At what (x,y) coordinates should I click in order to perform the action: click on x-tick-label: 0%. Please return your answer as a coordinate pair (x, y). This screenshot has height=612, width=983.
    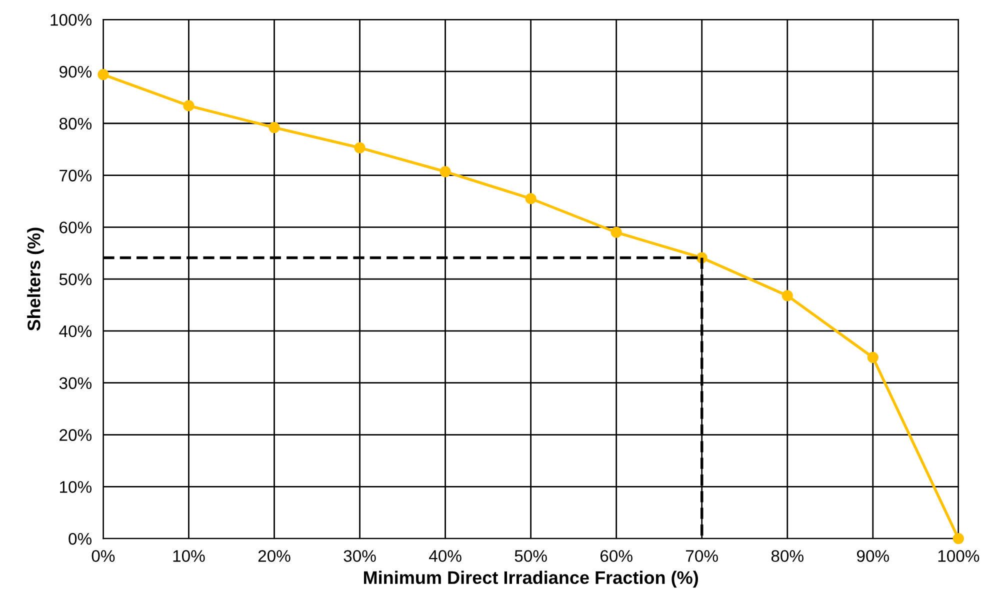
    Looking at the image, I should click on (103, 556).